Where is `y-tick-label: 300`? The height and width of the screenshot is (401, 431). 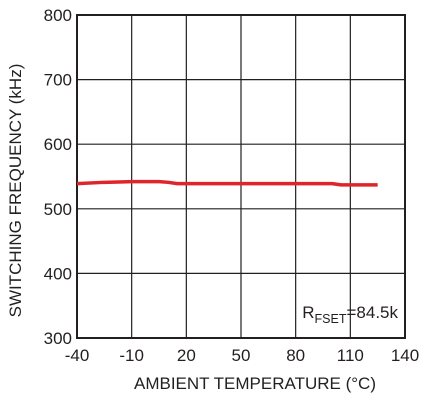
y-tick-label: 300 is located at coordinates (58, 338).